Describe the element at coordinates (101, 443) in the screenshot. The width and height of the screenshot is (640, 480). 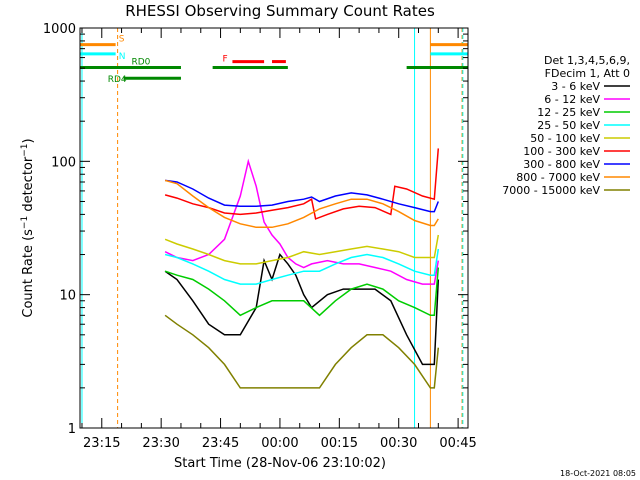
I see `x-tick-label: 23:15` at that location.